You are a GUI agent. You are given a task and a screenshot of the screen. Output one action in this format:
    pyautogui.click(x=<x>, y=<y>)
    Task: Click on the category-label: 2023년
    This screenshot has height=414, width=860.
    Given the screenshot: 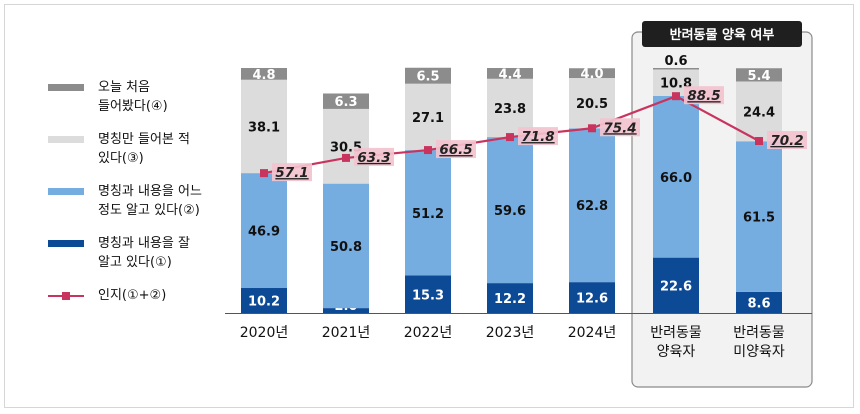 What is the action you would take?
    pyautogui.click(x=510, y=333)
    